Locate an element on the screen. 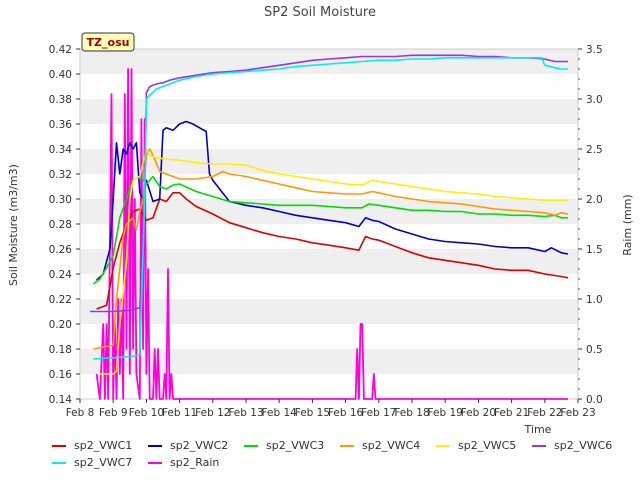 Image resolution: width=640 pixels, height=480 pixels. legend-label: sp2_VWC7 is located at coordinates (103, 462).